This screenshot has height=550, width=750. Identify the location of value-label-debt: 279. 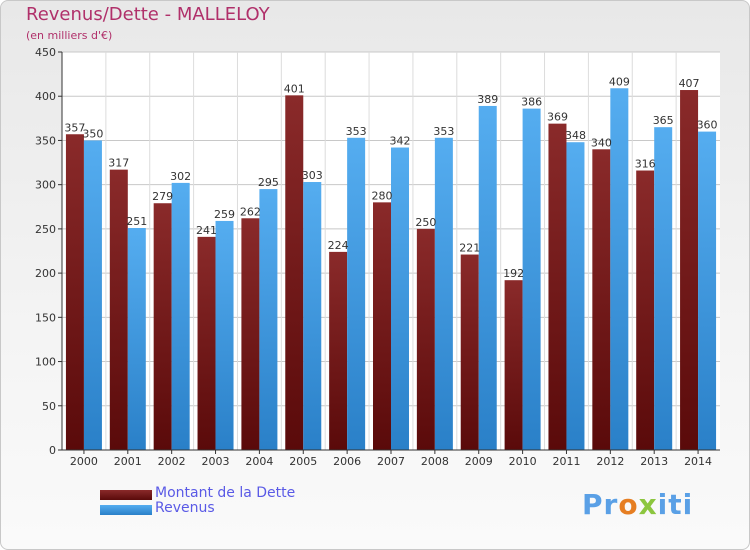
(162, 196).